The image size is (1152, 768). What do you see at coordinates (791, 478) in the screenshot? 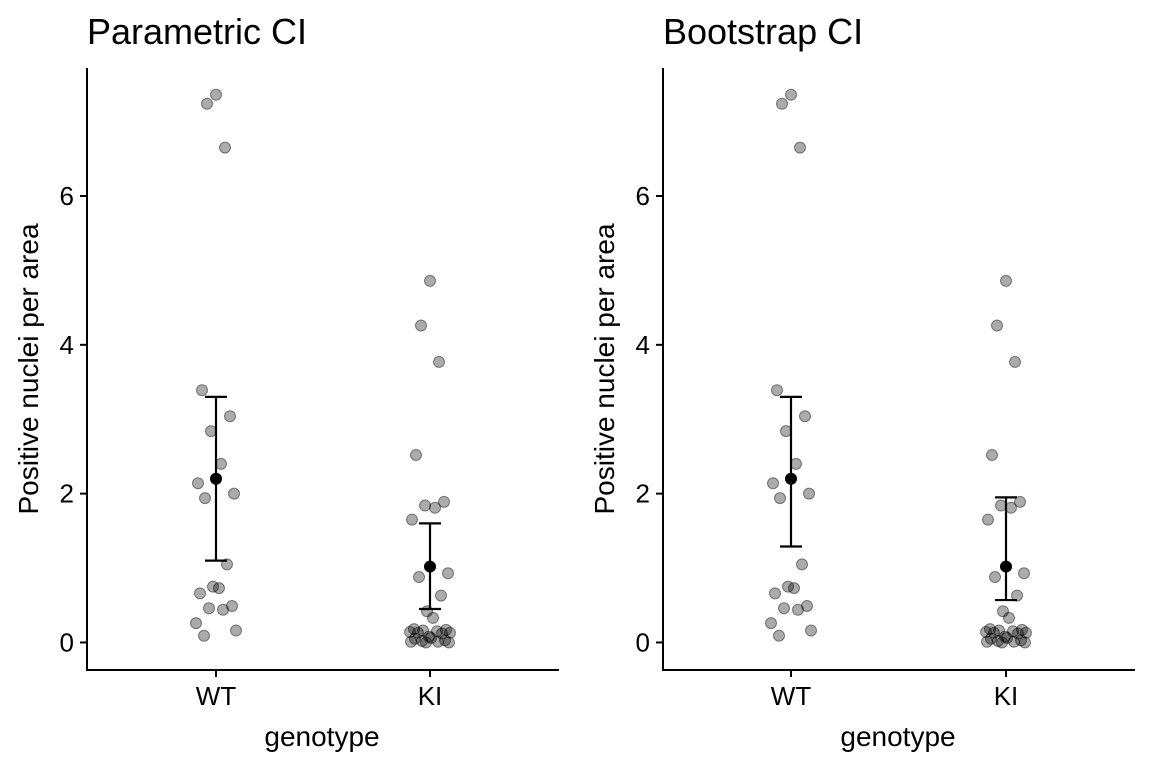
I see `mean-point-wt` at bounding box center [791, 478].